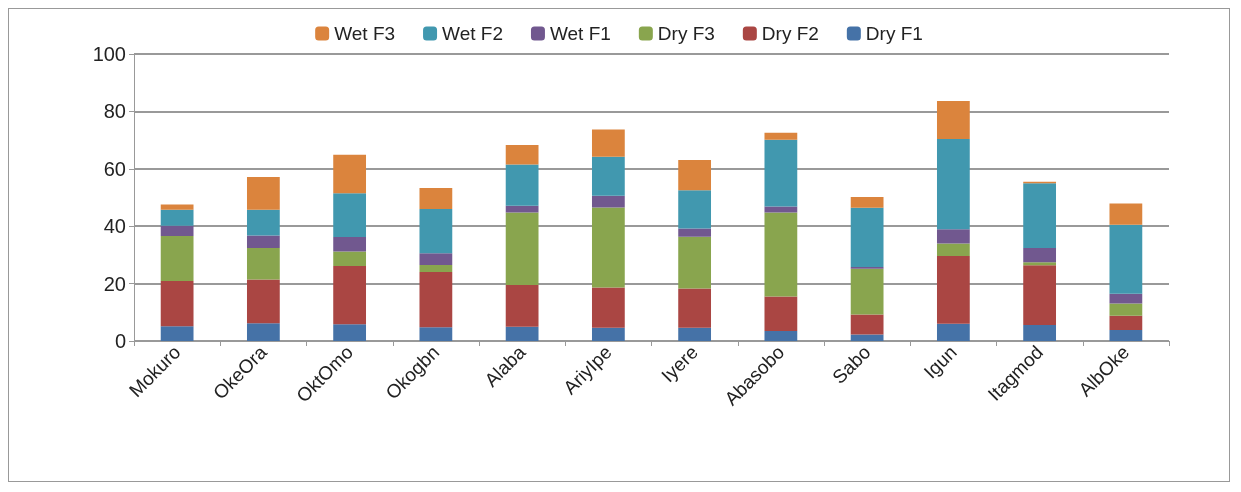 The height and width of the screenshot is (492, 1241). What do you see at coordinates (894, 33) in the screenshot?
I see `legend-label: Dry F1` at bounding box center [894, 33].